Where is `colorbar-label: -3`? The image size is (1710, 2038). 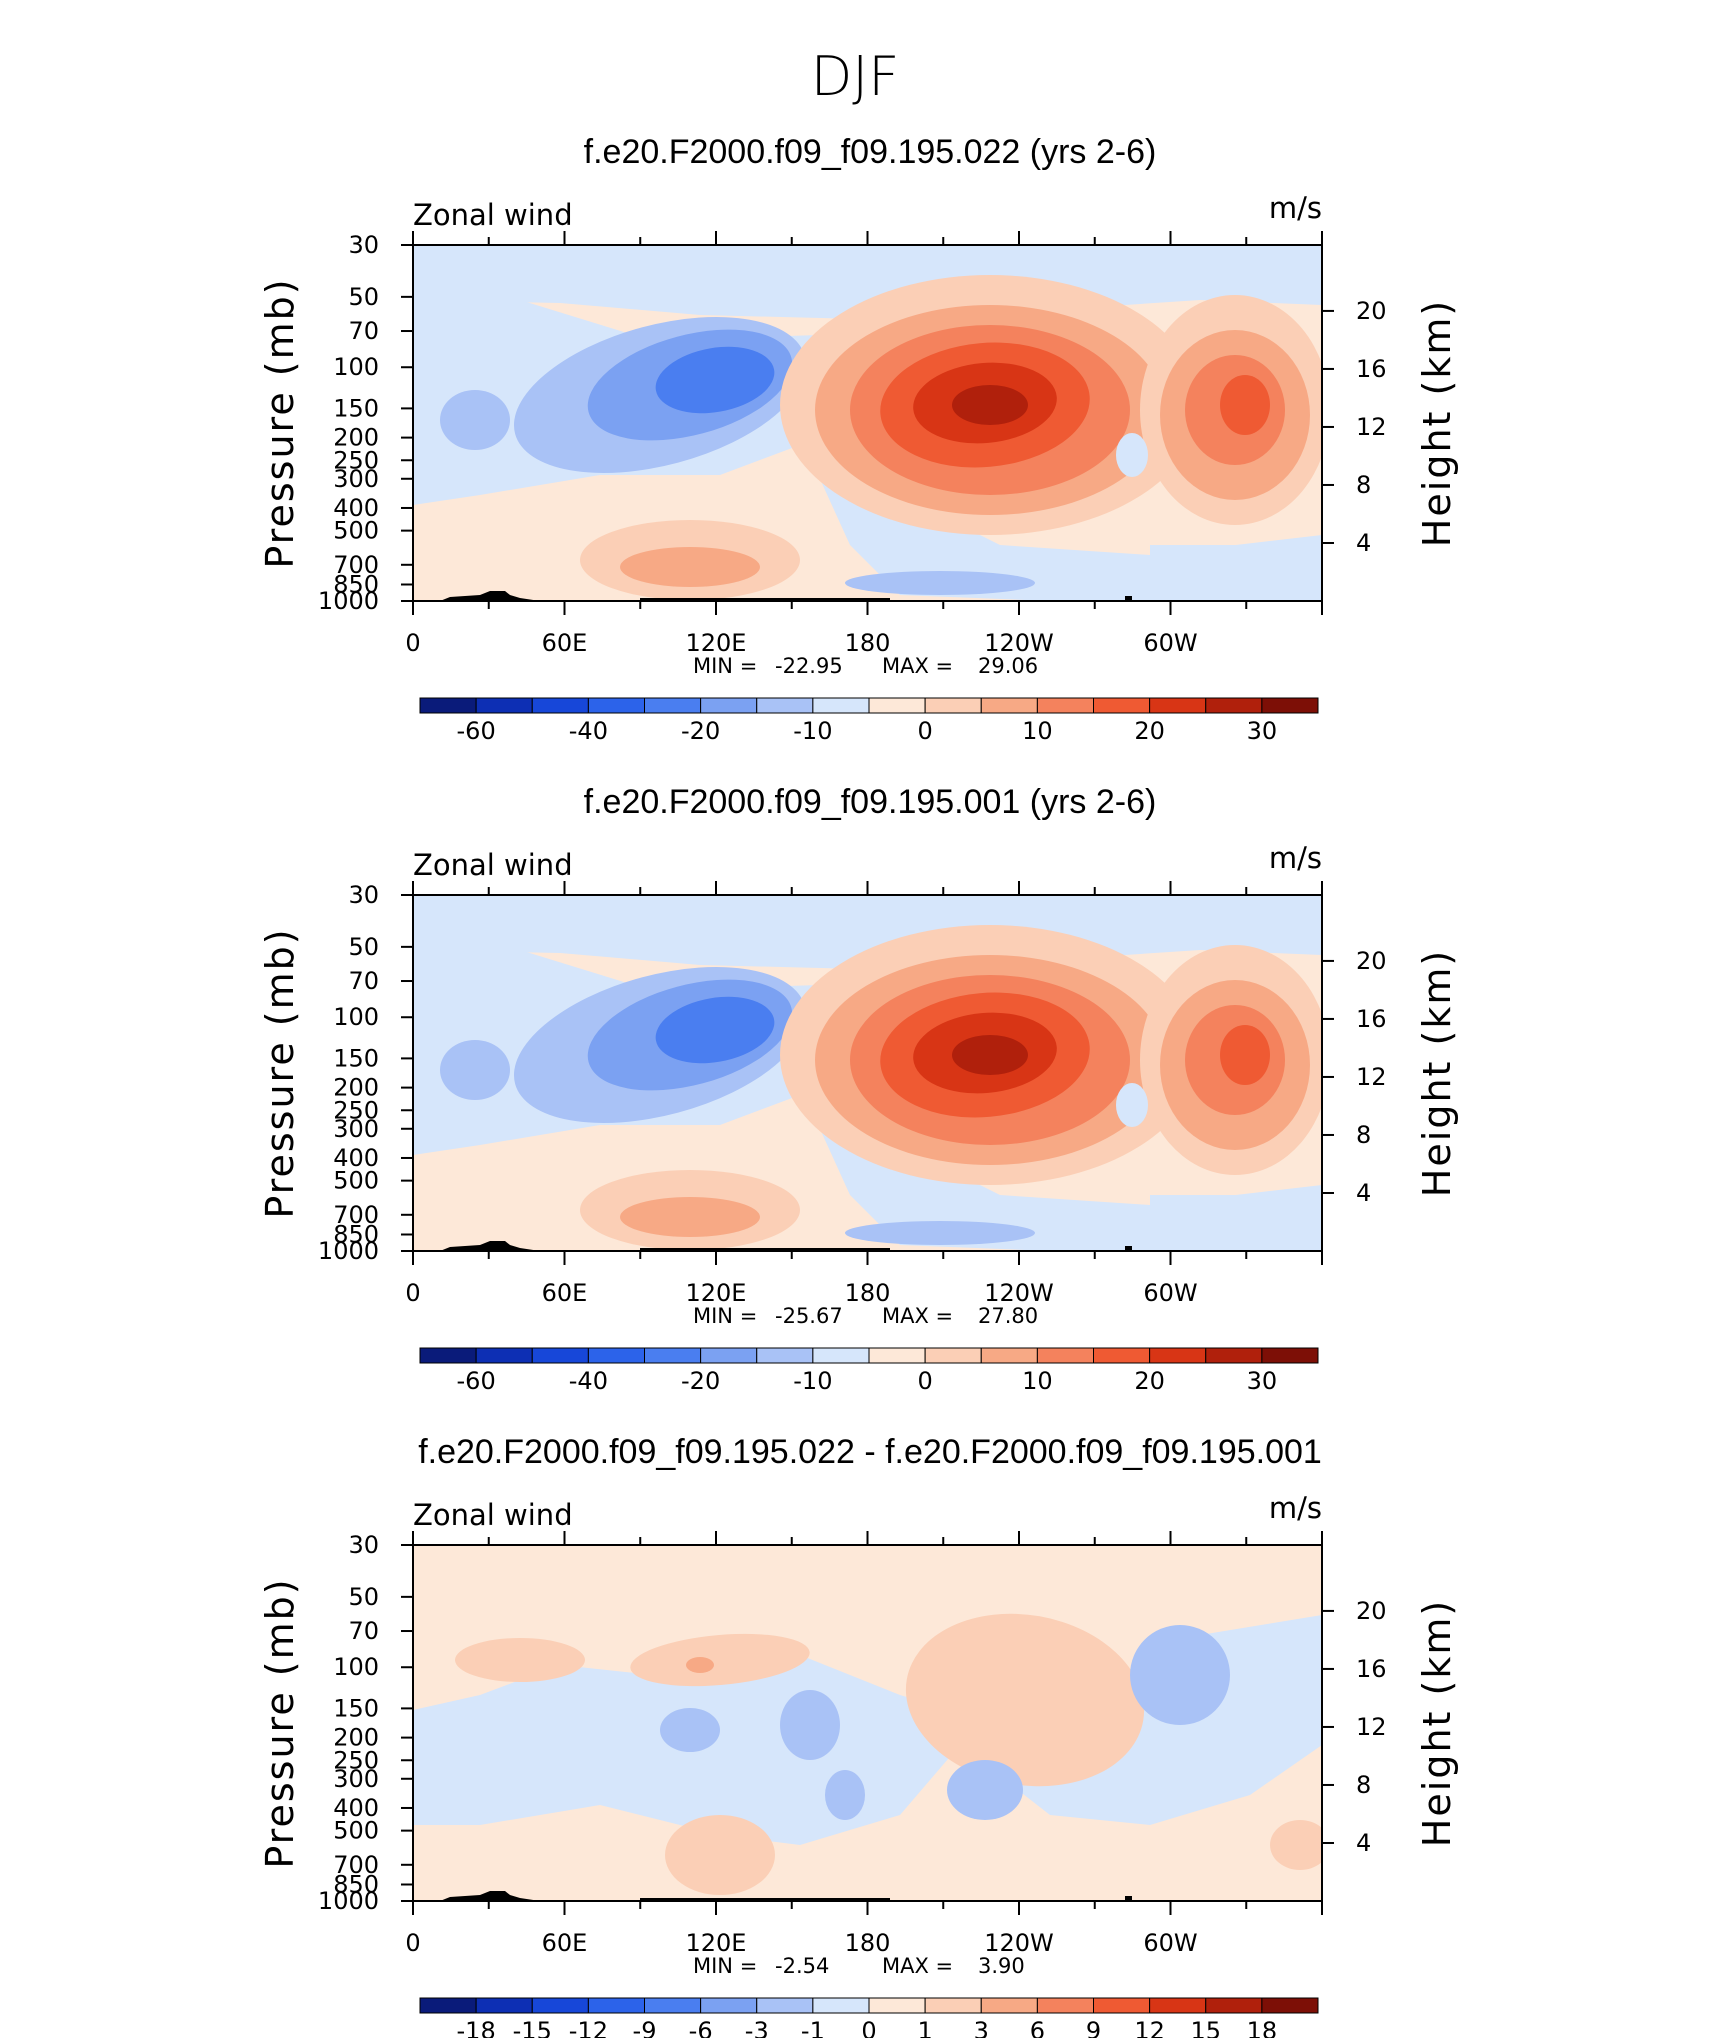 colorbar-label: -3 is located at coordinates (757, 2027).